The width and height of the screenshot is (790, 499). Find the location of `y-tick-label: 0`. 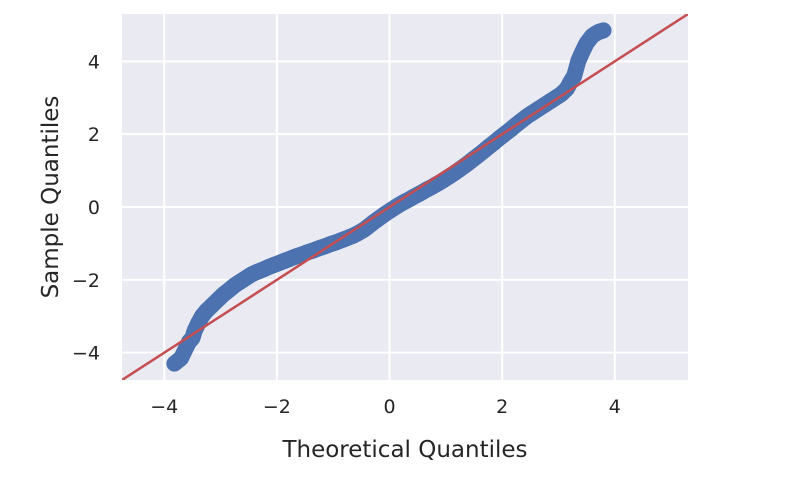

y-tick-label: 0 is located at coordinates (94, 208).